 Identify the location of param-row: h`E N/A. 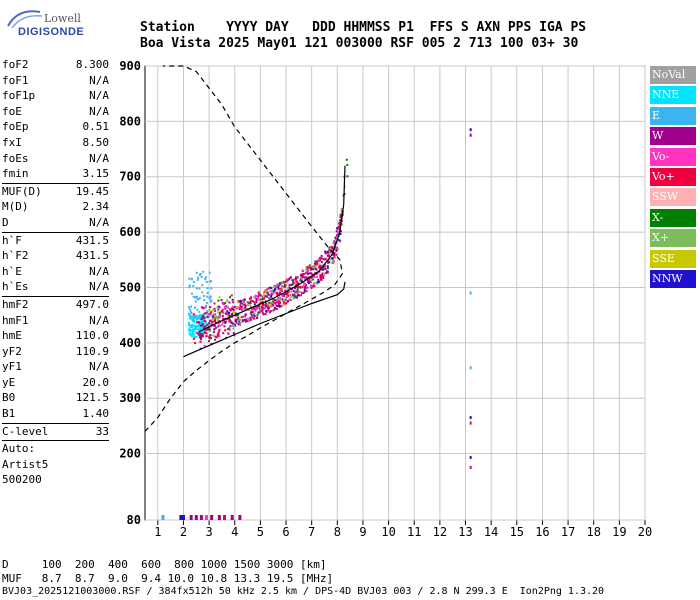
(55, 272).